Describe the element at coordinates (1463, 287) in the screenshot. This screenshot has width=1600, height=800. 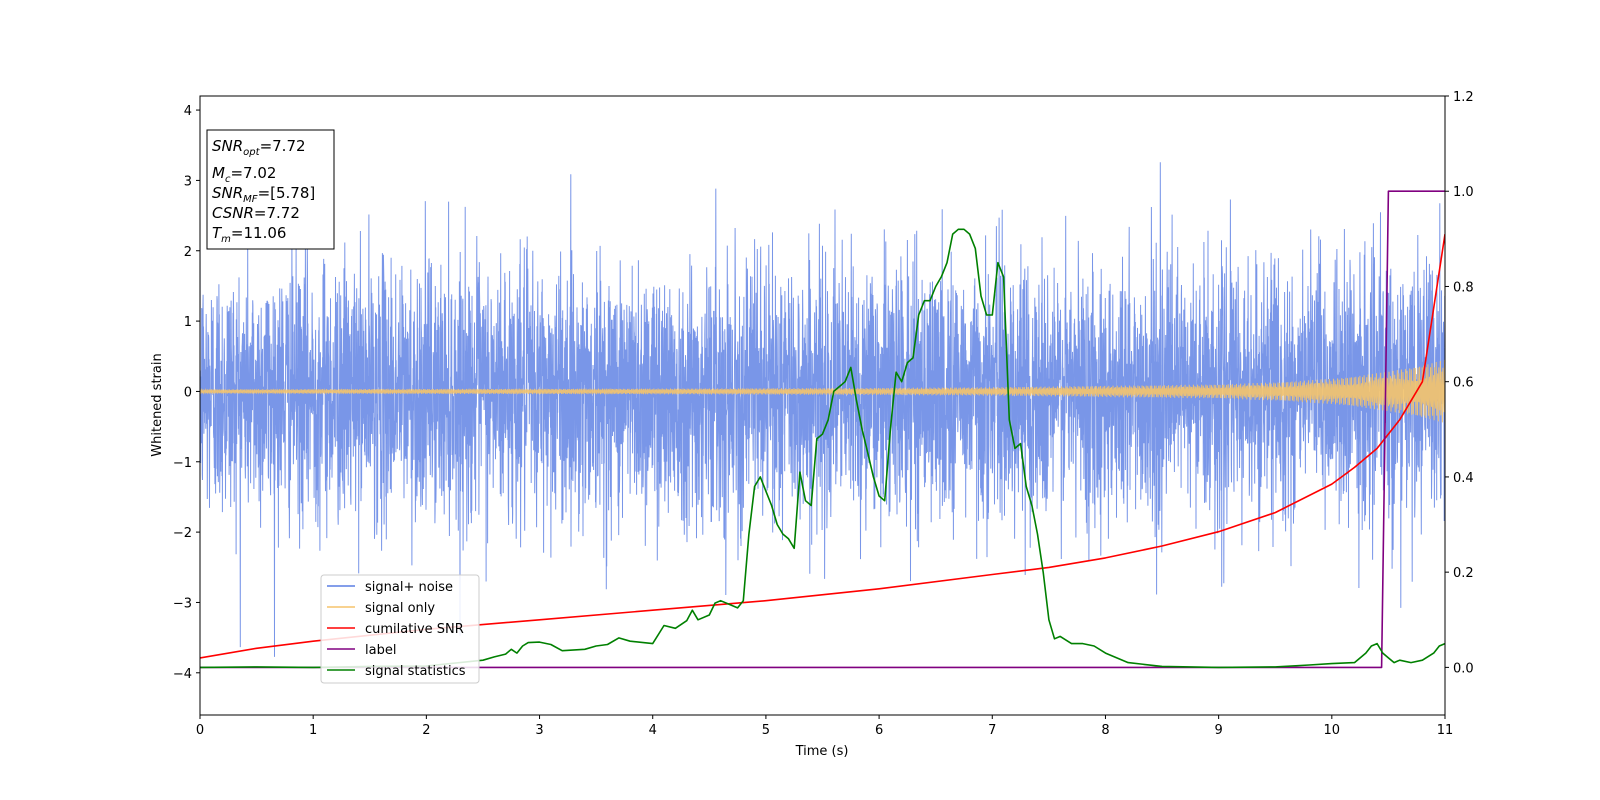
I see `y2-tick-label: 0.8` at that location.